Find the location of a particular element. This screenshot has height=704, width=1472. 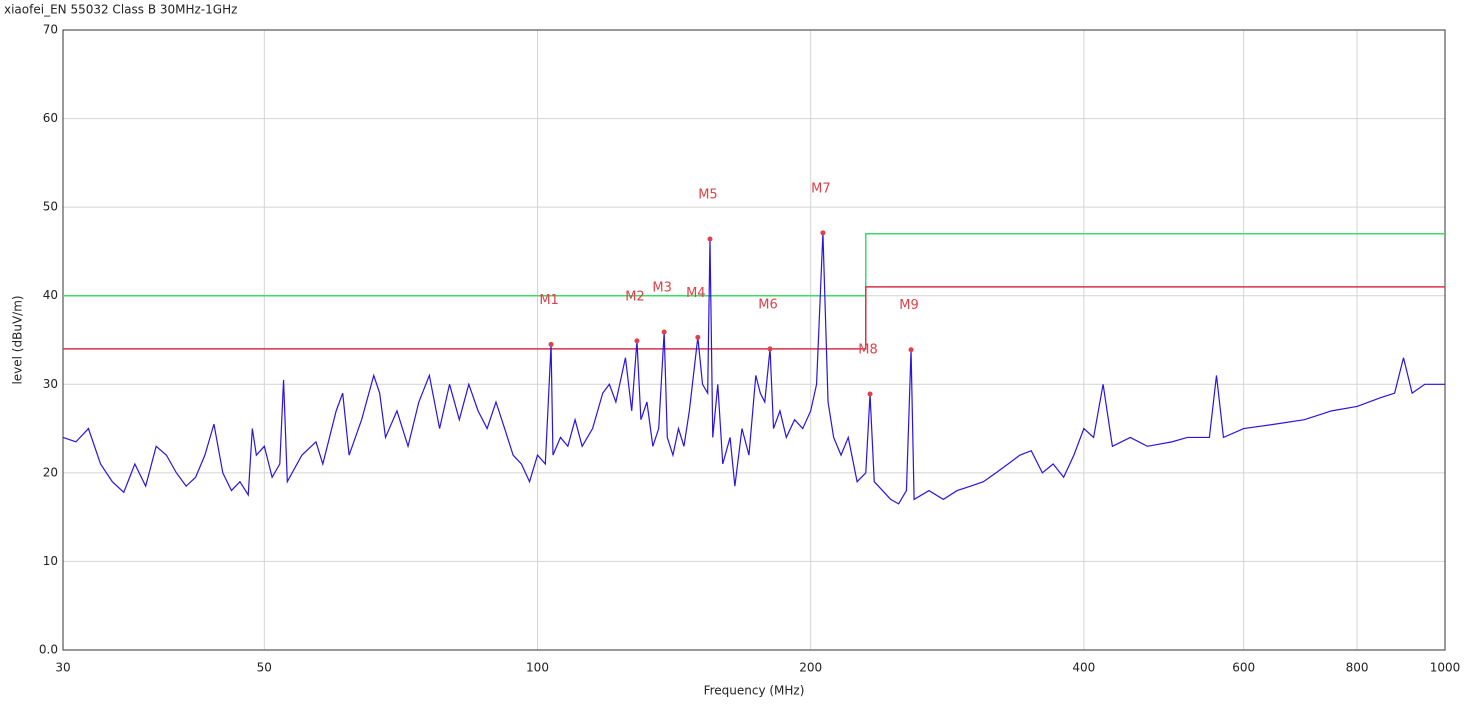

y-tick-label: 0.0 is located at coordinates (48, 650).